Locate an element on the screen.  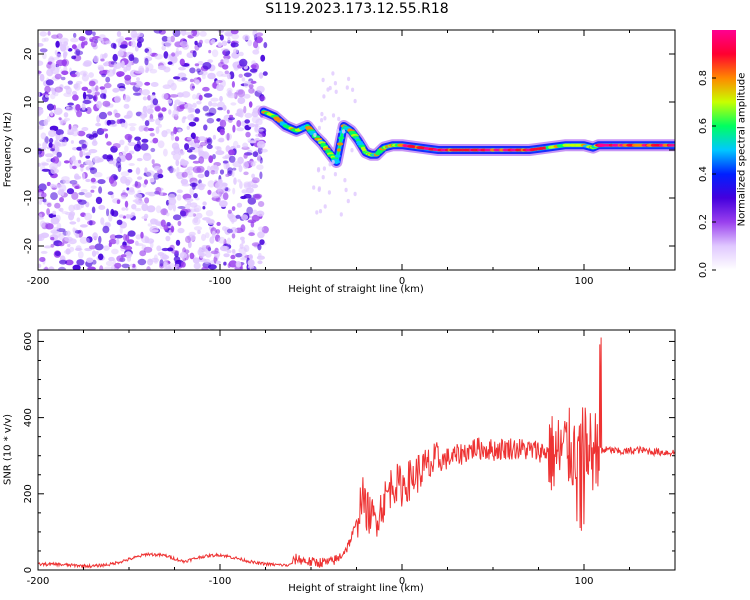
ridge-hotspot is located at coordinates (337, 156).